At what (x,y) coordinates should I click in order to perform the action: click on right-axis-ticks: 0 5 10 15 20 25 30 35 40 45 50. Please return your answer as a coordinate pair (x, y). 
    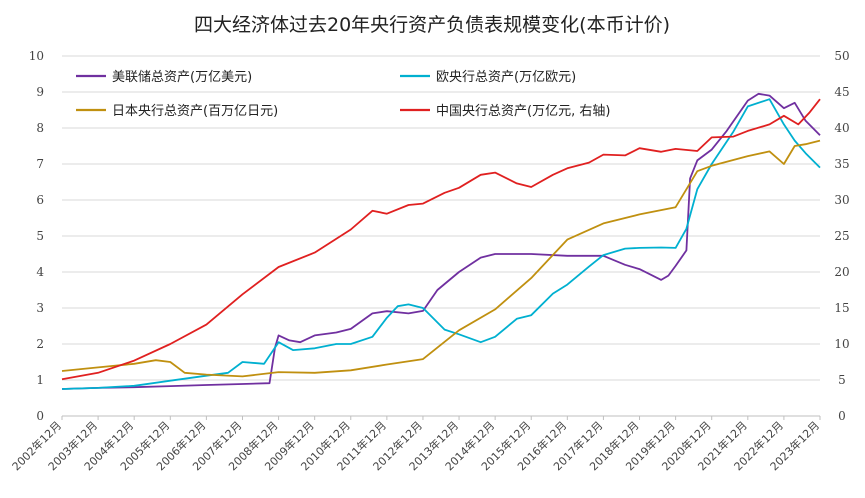
    Looking at the image, I should click on (841, 236).